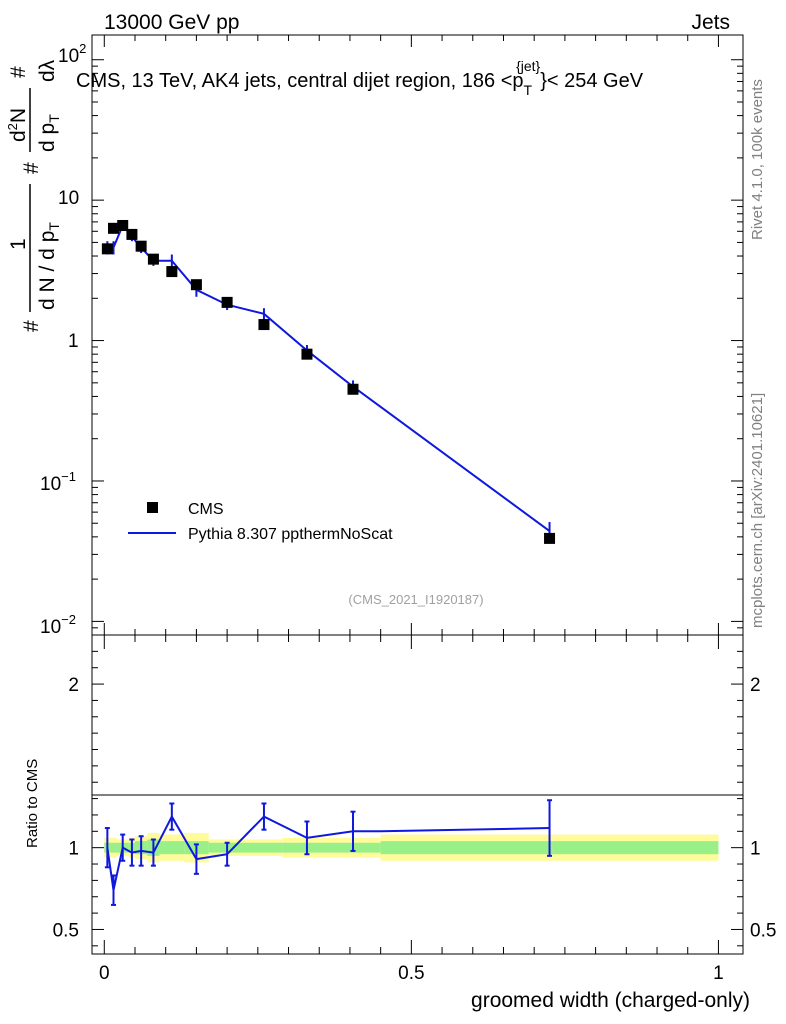 The width and height of the screenshot is (786, 1024). I want to click on x-axis-title: groomed width (charged-only), so click(610, 1000).